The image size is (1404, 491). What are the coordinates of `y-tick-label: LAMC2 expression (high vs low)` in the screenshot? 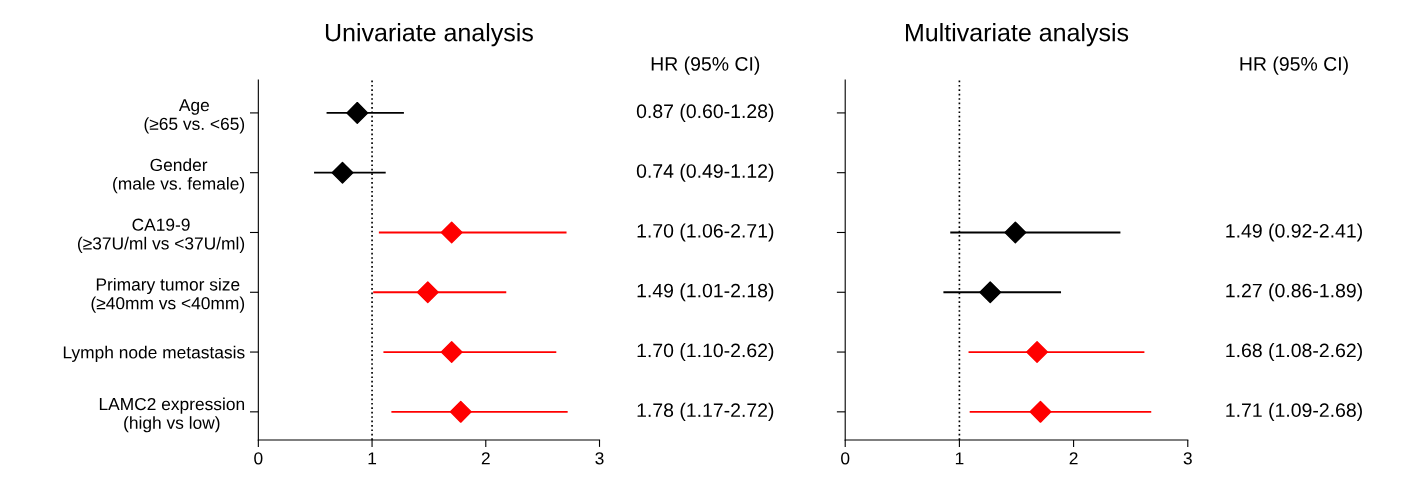 It's located at (172, 415).